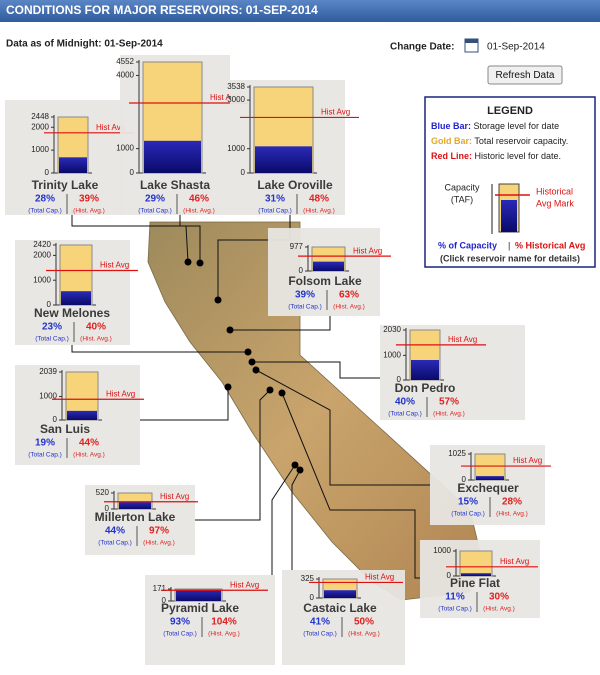 This screenshot has width=600, height=675. I want to click on reservoir-name: Trinity Lake, so click(65, 185).